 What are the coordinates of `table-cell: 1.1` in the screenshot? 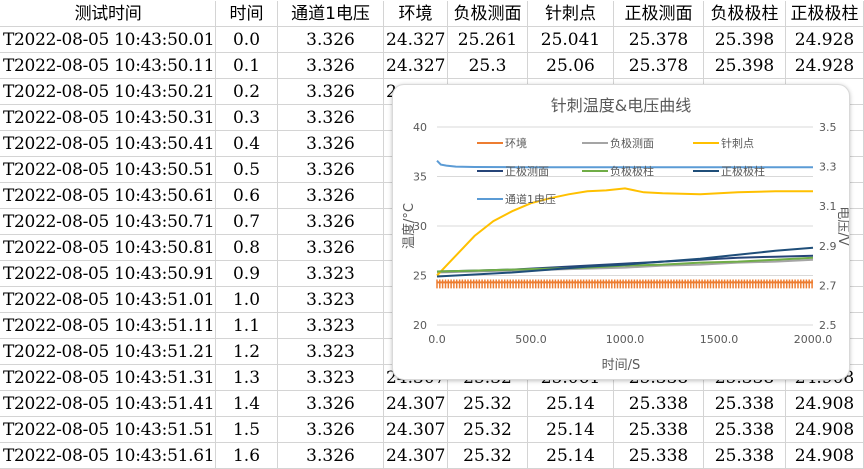 It's located at (247, 326).